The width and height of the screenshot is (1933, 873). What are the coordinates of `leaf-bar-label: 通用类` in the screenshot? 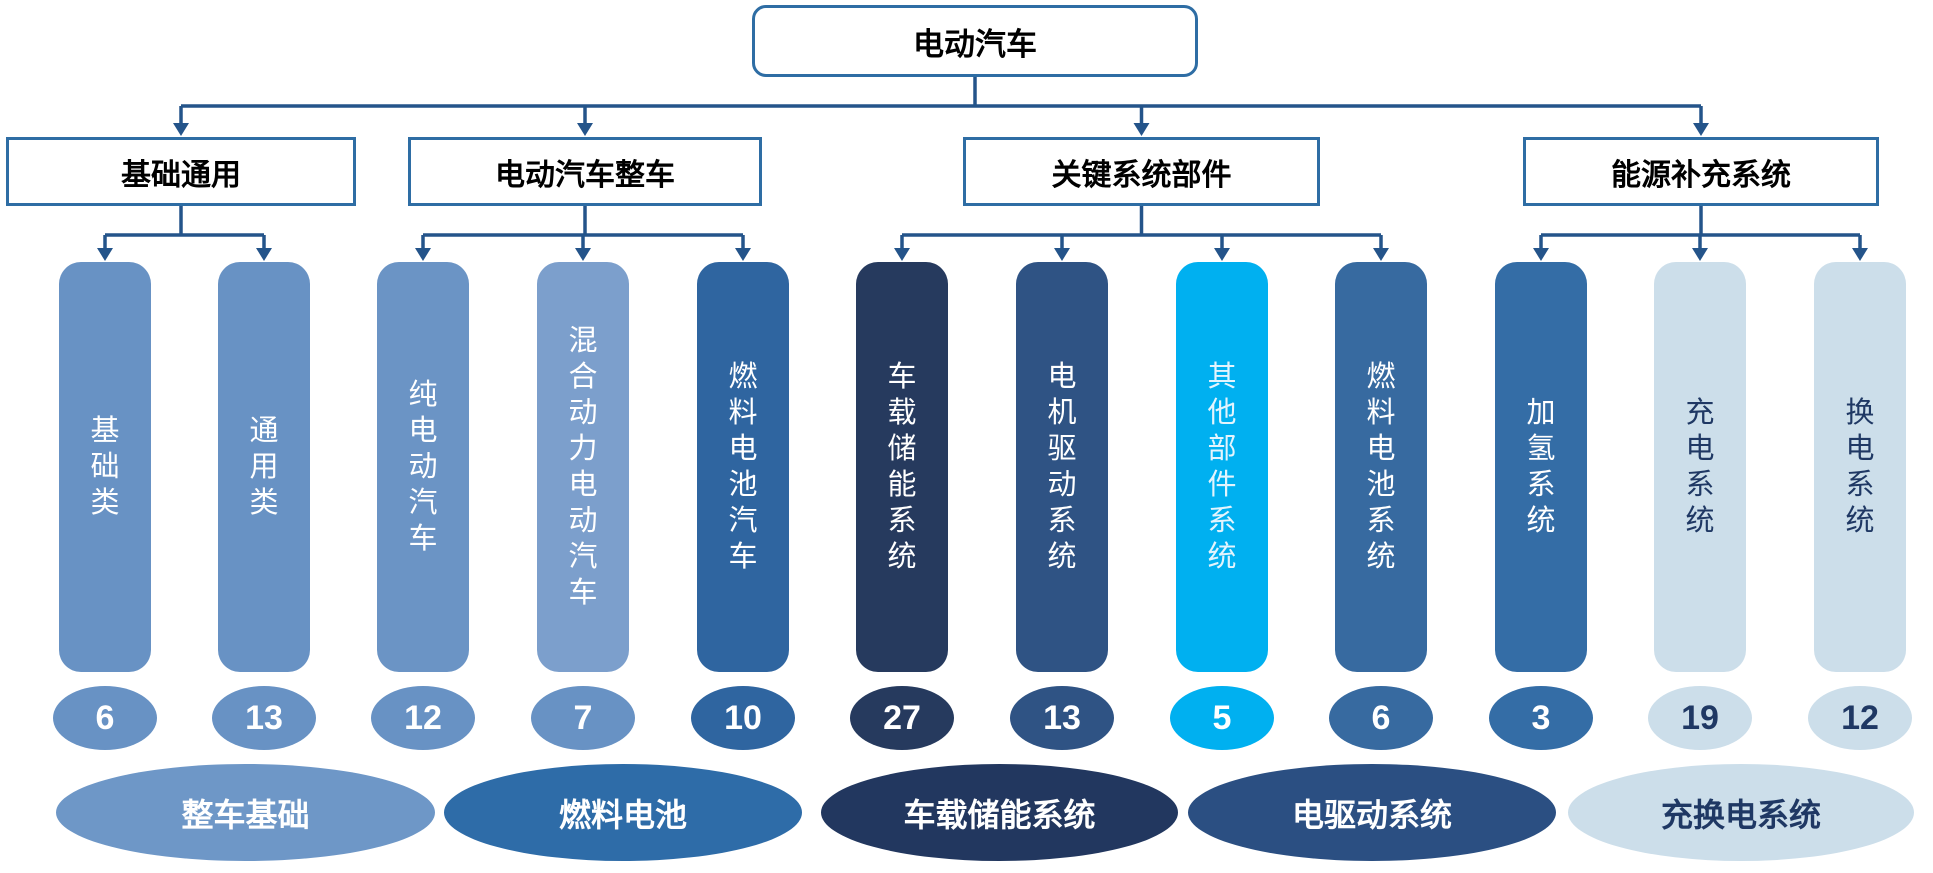 It's located at (264, 467).